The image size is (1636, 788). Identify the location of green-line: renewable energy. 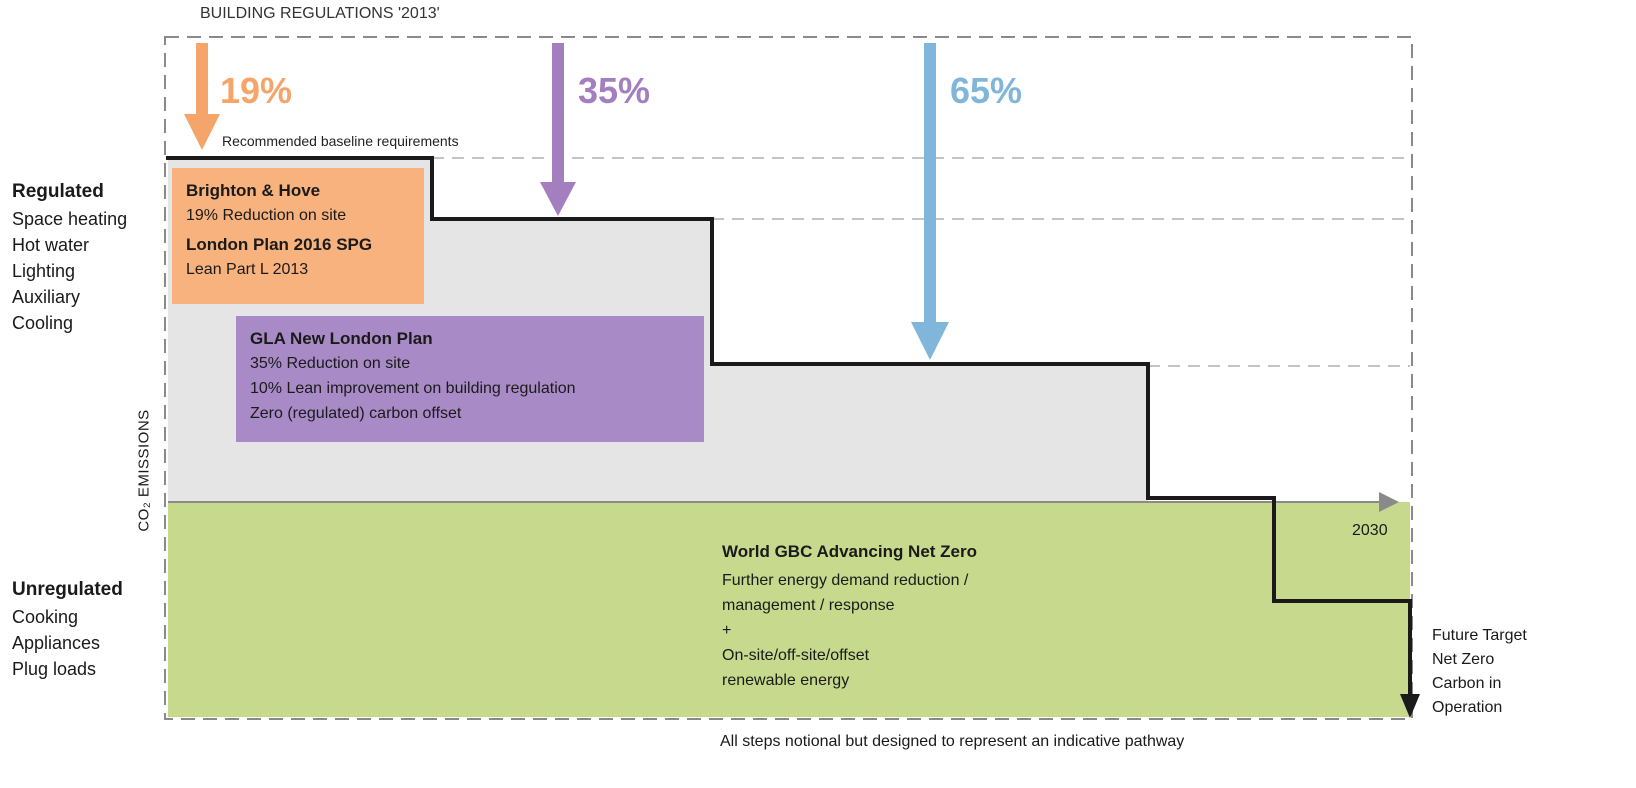
(786, 680).